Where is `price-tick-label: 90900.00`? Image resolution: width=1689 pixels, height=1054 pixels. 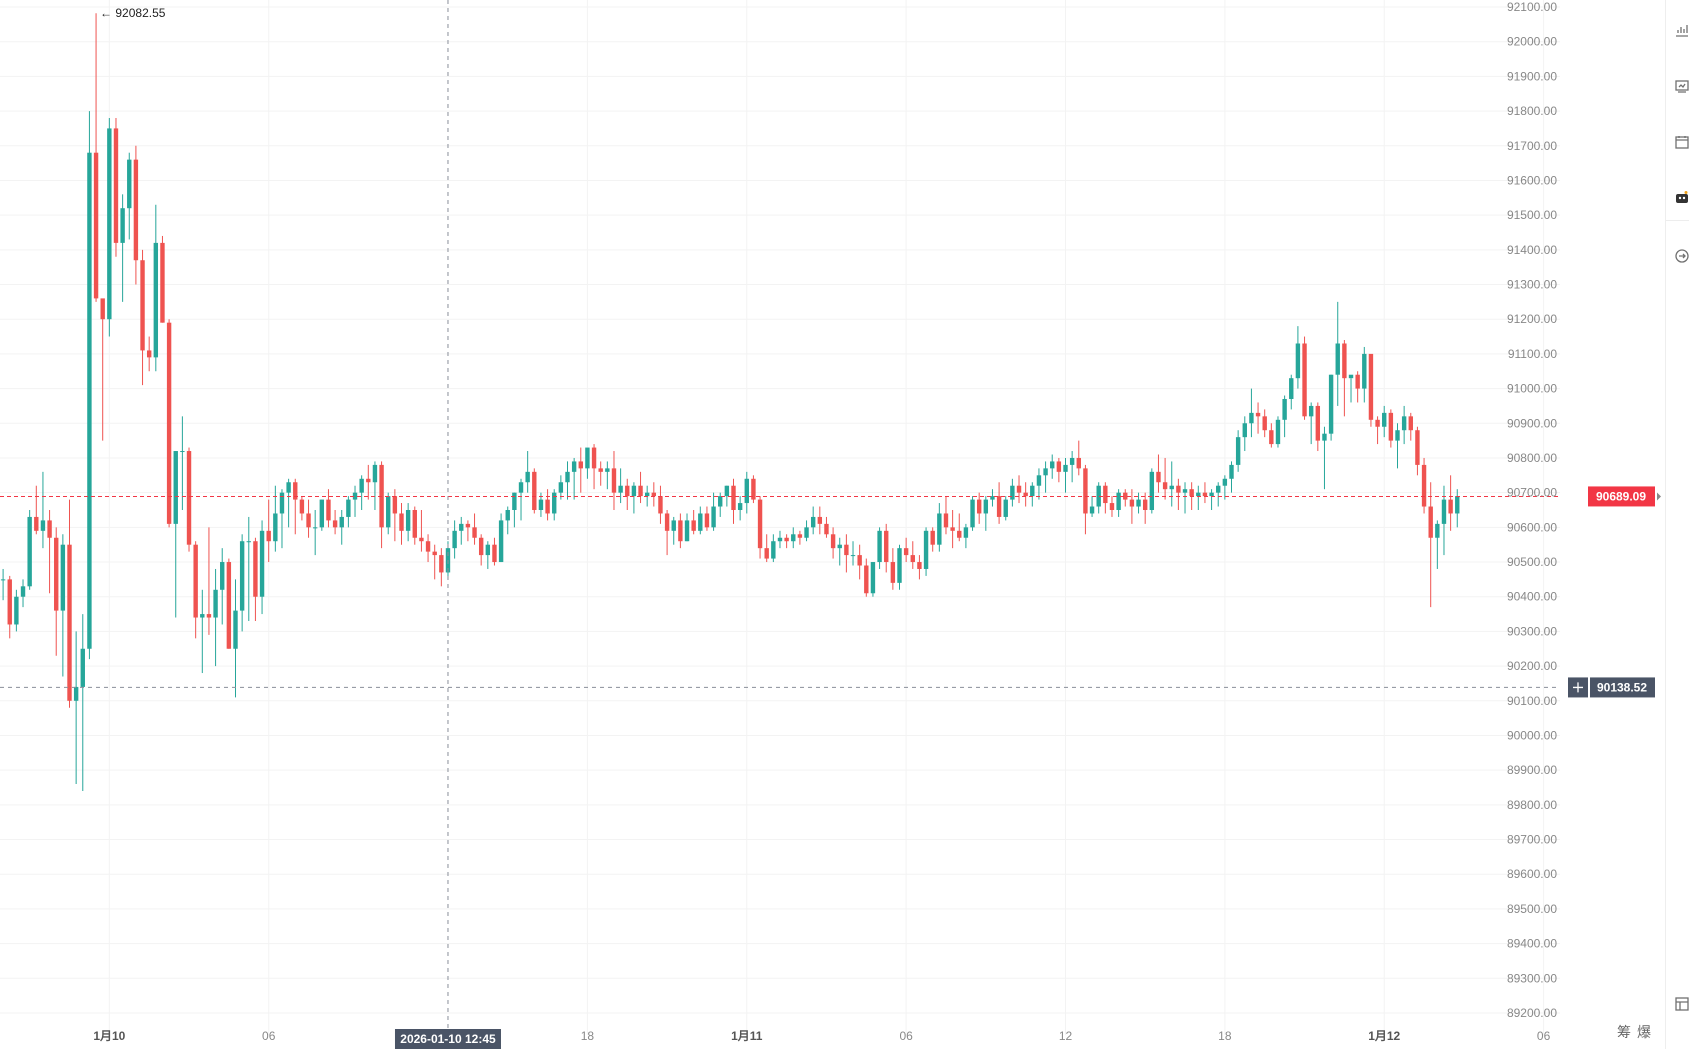
price-tick-label: 90900.00 is located at coordinates (1532, 423).